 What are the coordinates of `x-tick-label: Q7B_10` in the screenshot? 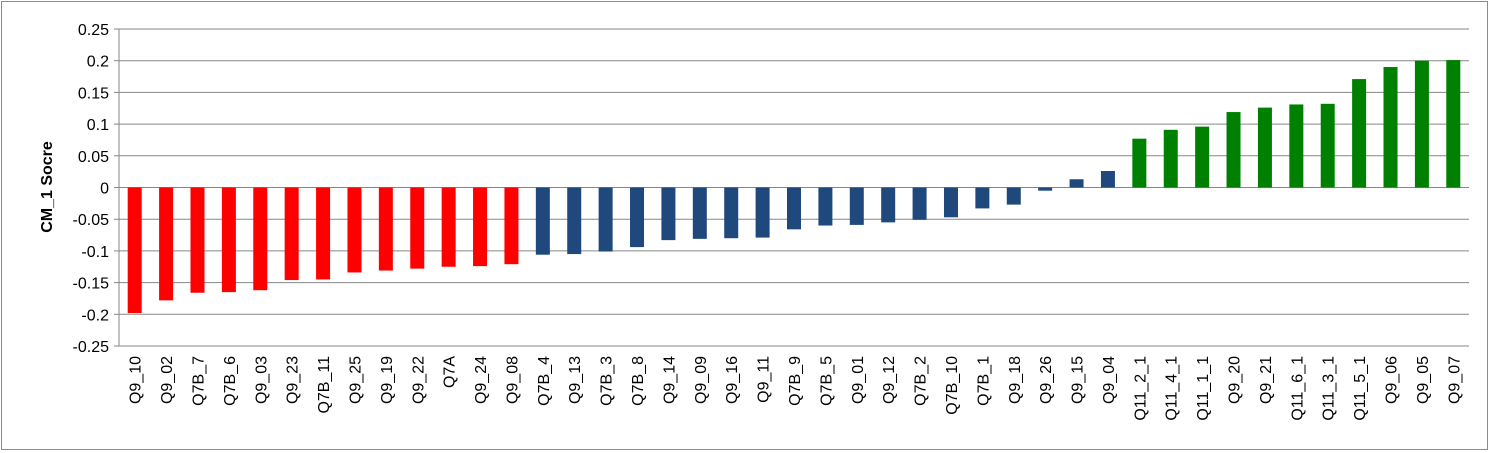 It's located at (952, 385).